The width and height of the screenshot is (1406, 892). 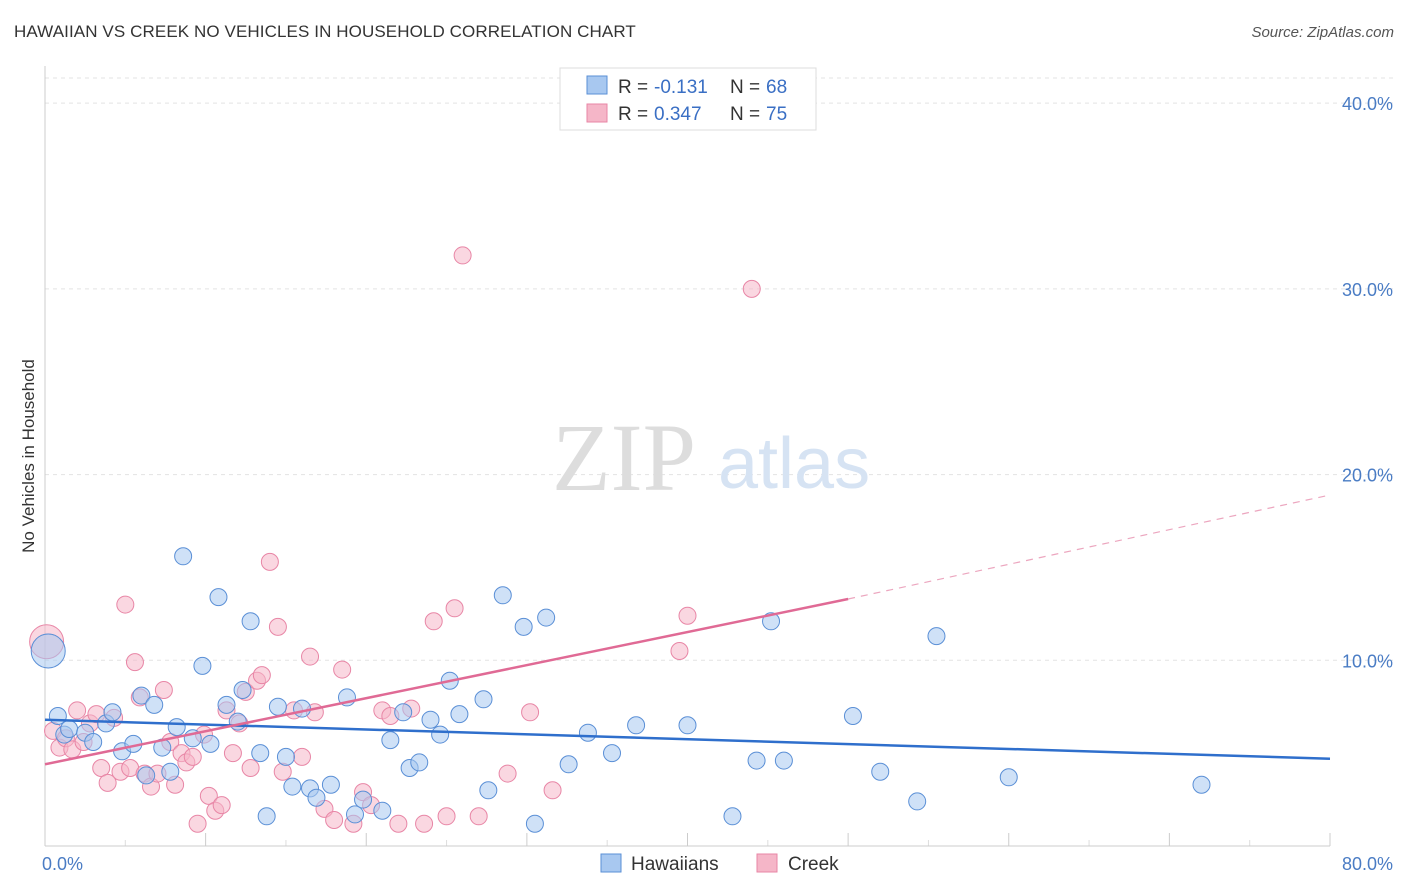 What do you see at coordinates (1367, 476) in the screenshot?
I see `y-tick-label: 20.0%` at bounding box center [1367, 476].